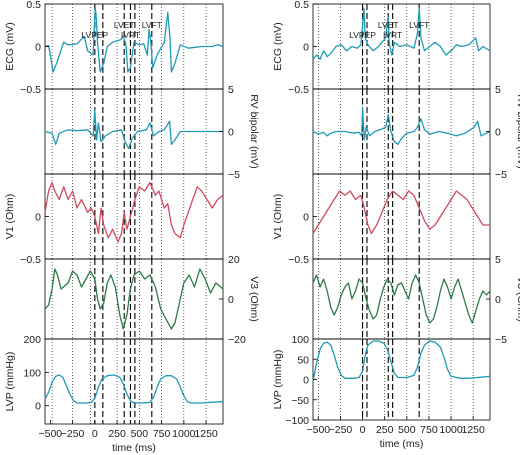 The image size is (520, 455). What do you see at coordinates (303, 360) in the screenshot?
I see `y-tick-label: 50` at bounding box center [303, 360].